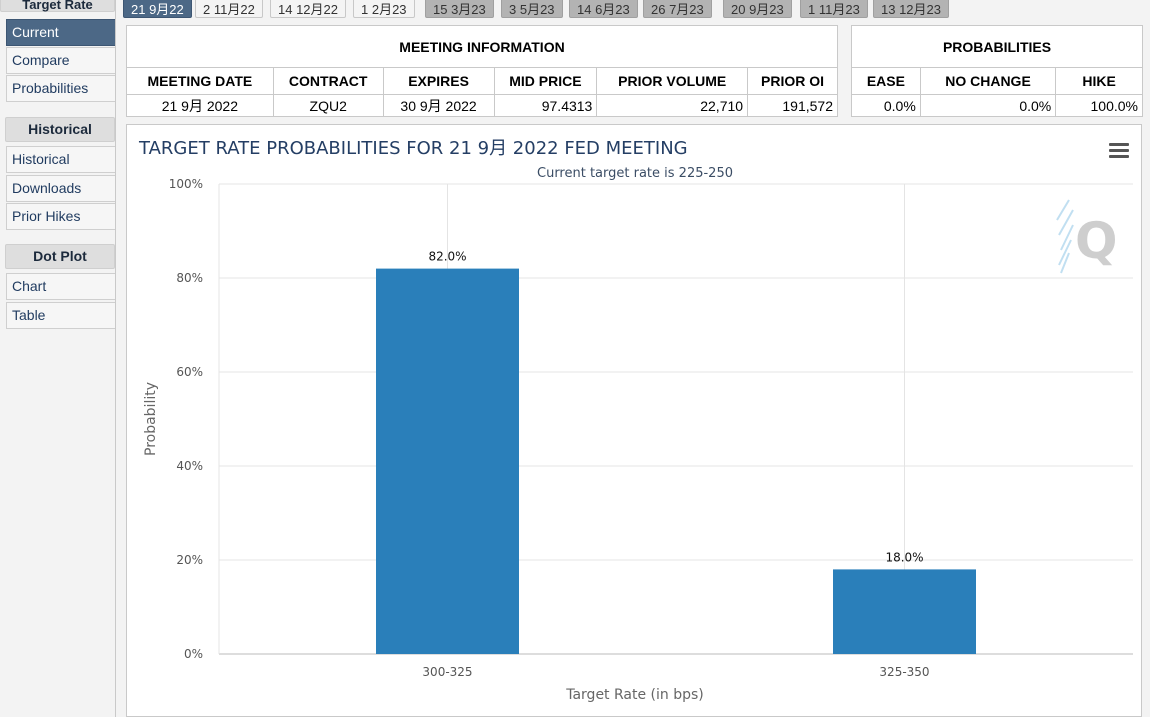  What do you see at coordinates (757, 9) in the screenshot?
I see `tab-meeting-9: 20 9月23` at bounding box center [757, 9].